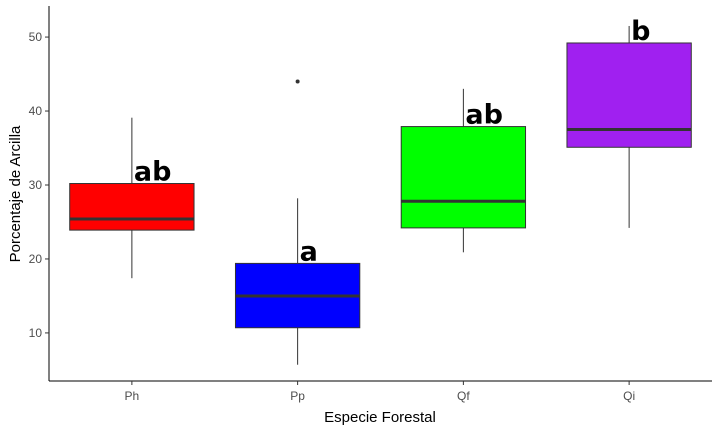  I want to click on box-Ph: ab, so click(132, 198).